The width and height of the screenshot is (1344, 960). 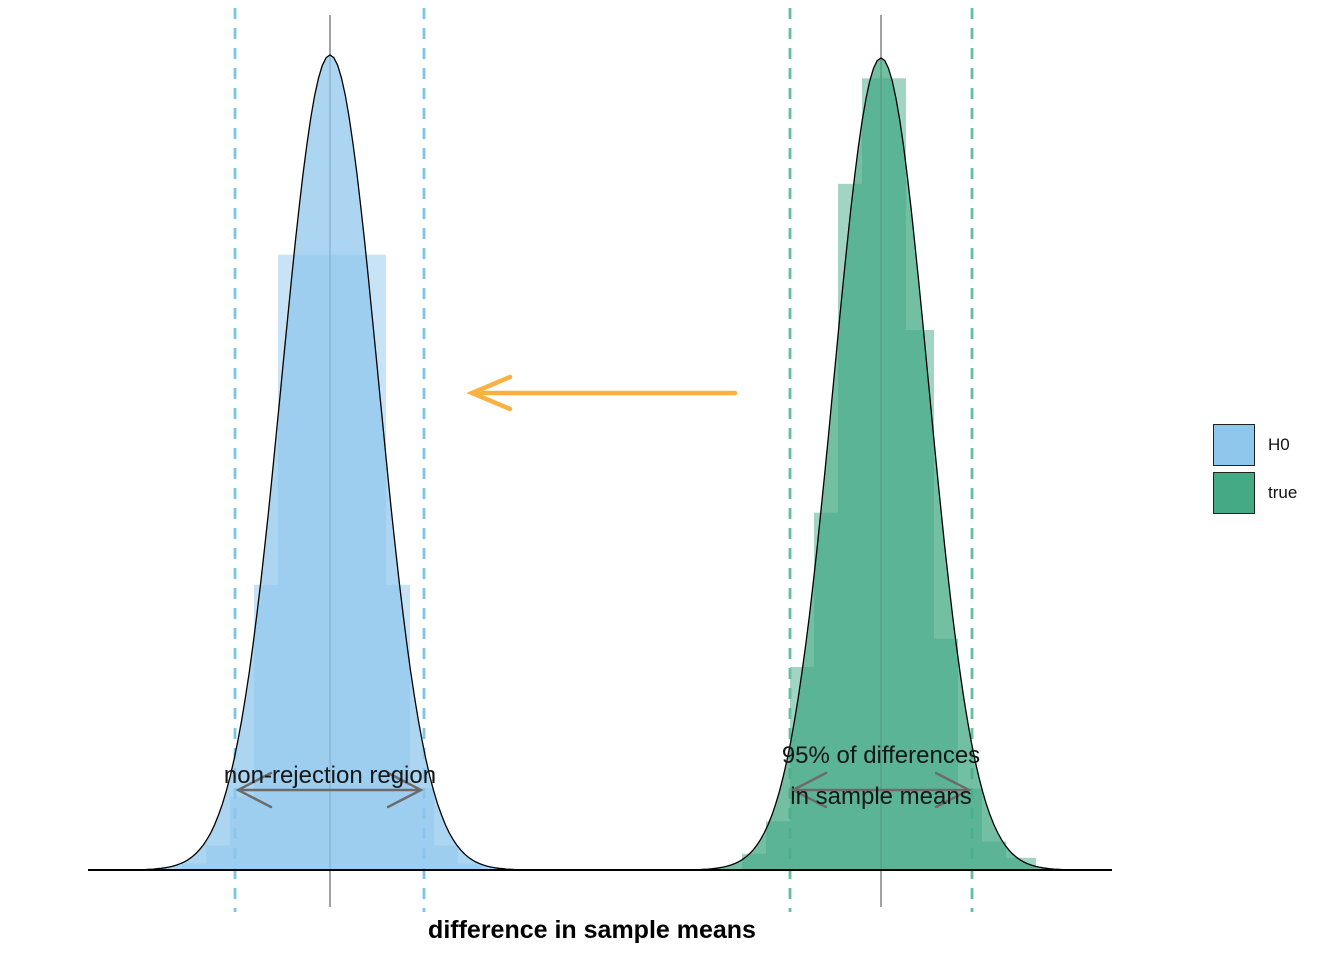 What do you see at coordinates (1283, 492) in the screenshot?
I see `legend-label-true: true` at bounding box center [1283, 492].